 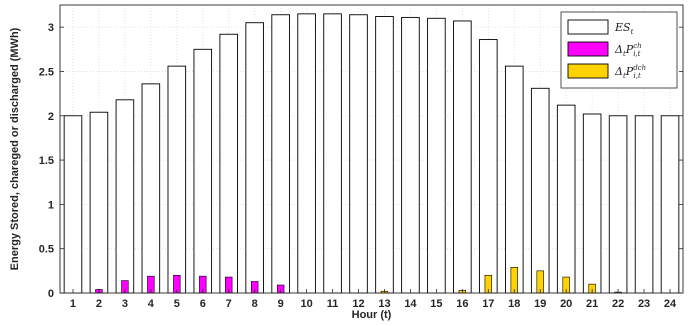 What do you see at coordinates (125, 304) in the screenshot?
I see `x-tick-label: 3` at bounding box center [125, 304].